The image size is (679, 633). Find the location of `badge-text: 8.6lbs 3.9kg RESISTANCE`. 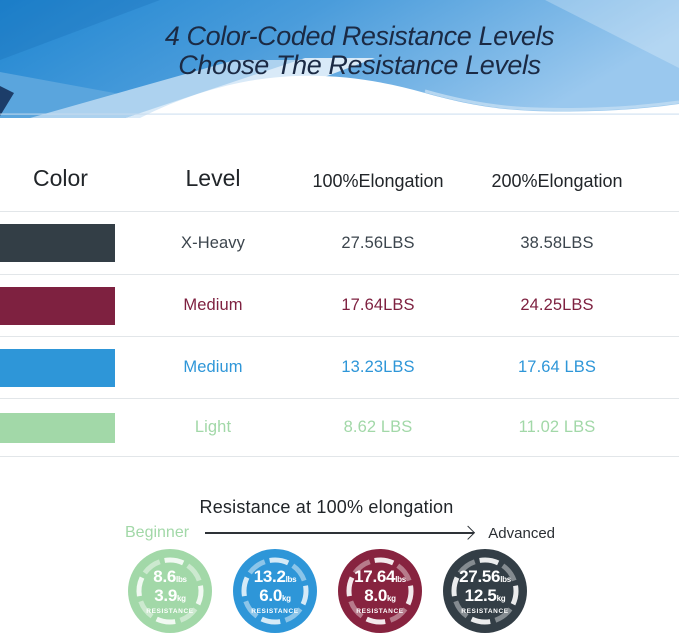

badge-text: 8.6lbs 3.9kg RESISTANCE is located at coordinates (170, 591).